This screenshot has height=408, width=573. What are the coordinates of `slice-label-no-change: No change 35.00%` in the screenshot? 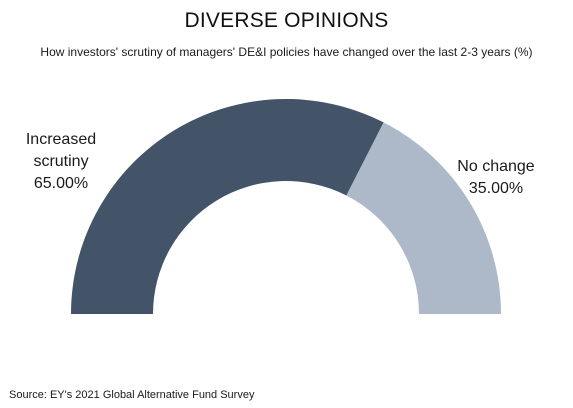 It's located at (496, 178).